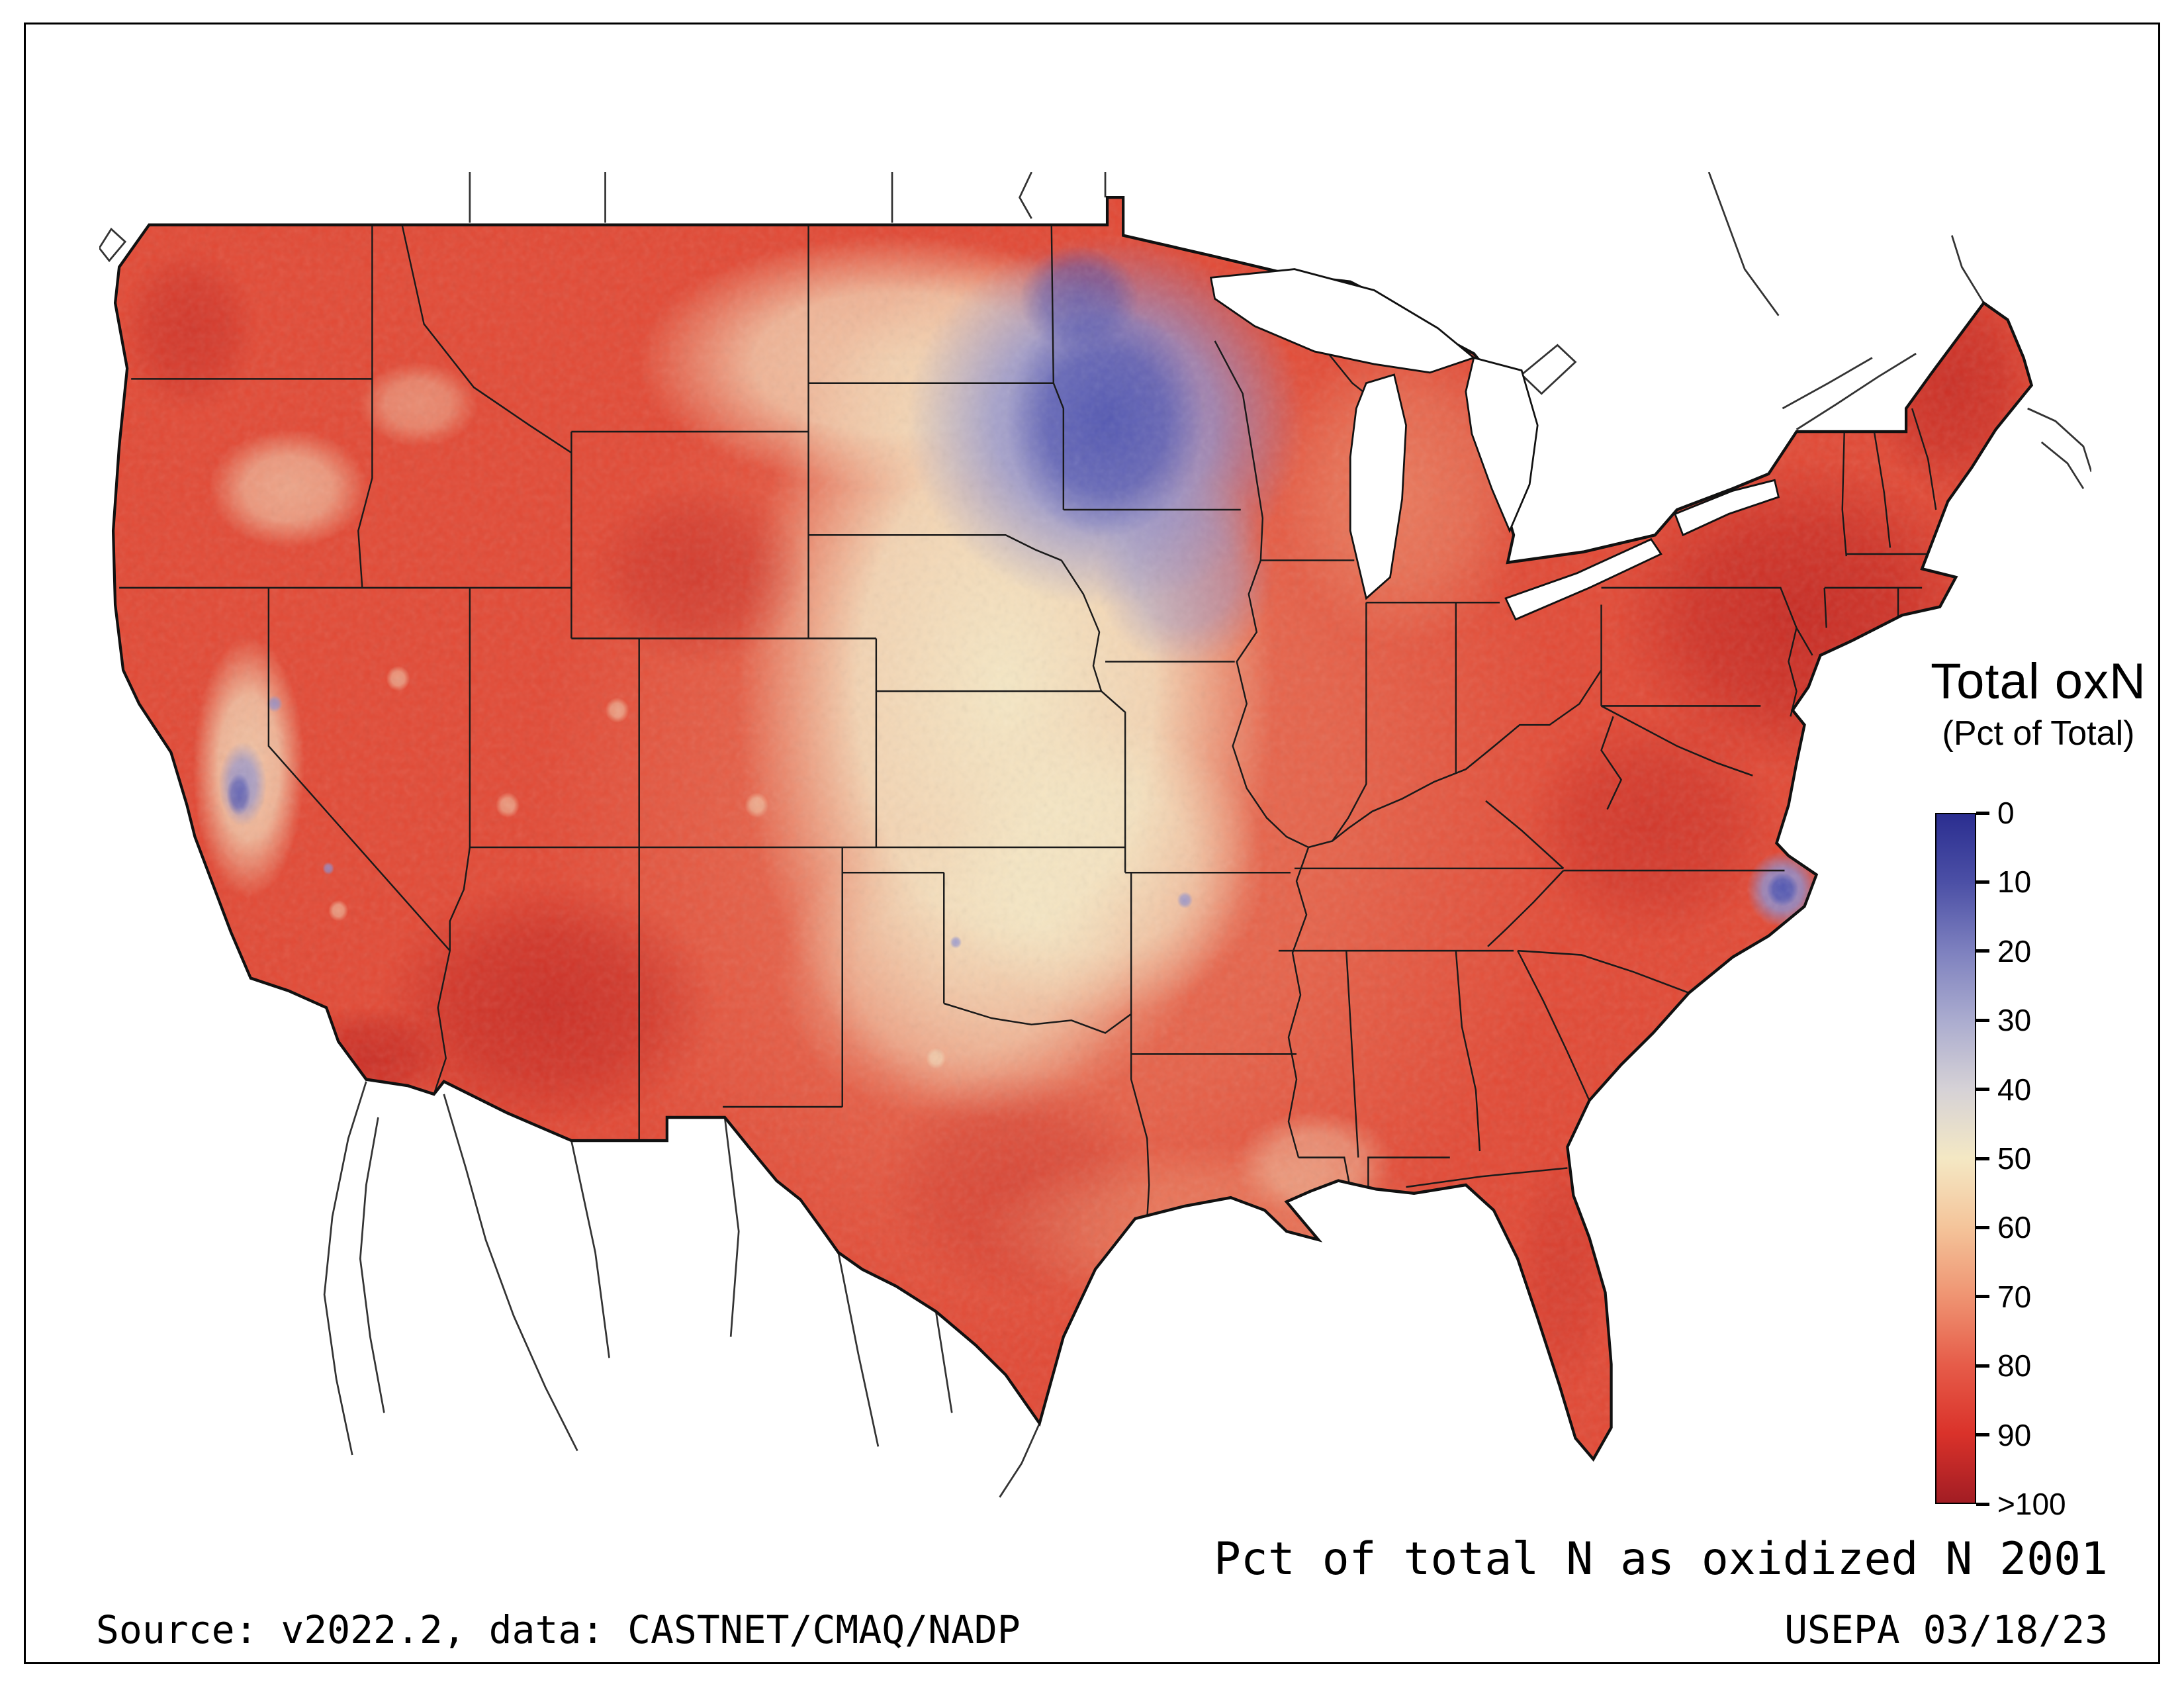 Image resolution: width=2184 pixels, height=1688 pixels. Describe the element at coordinates (2039, 681) in the screenshot. I see `legend-title: Total oxN` at that location.